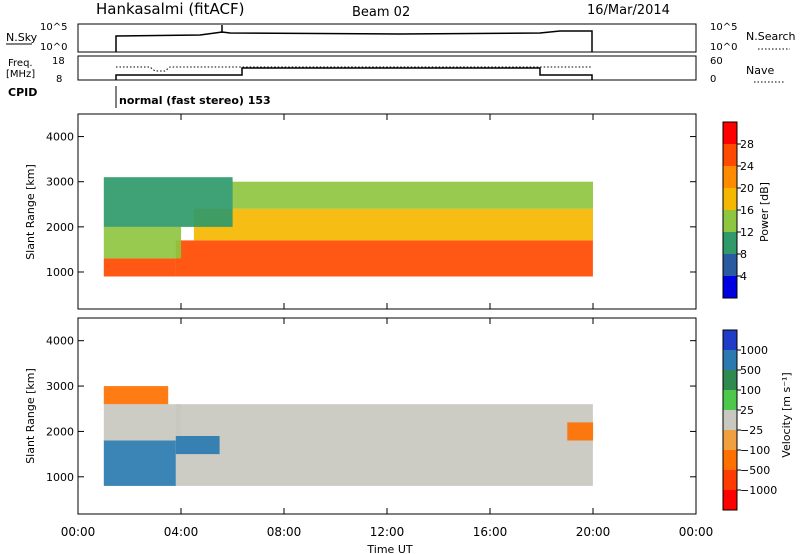 Image resolution: width=800 pixels, height=554 pixels. Describe the element at coordinates (743, 254) in the screenshot. I see `power-colorbar-tick-5: 8` at that location.